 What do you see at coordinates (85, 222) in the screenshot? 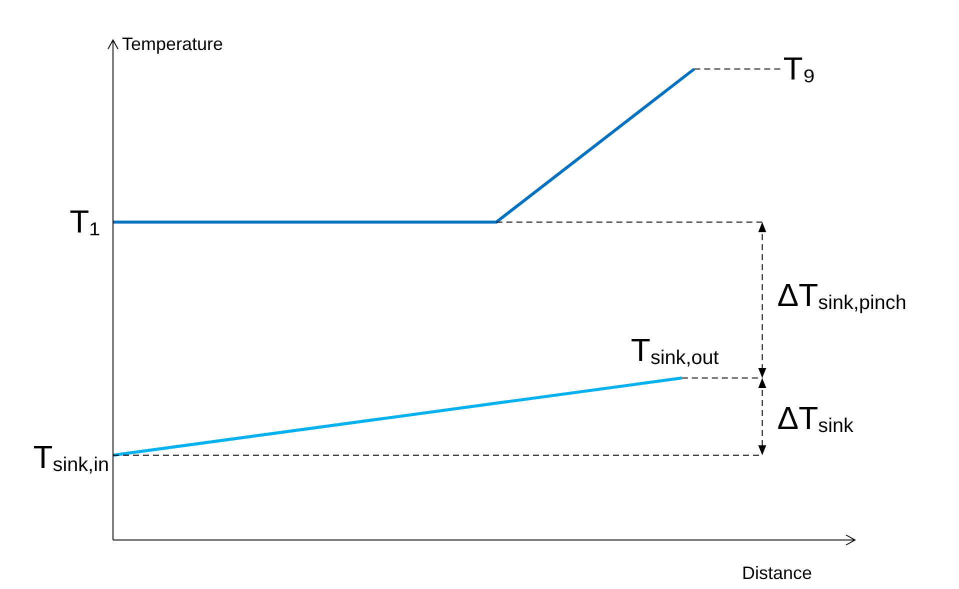
I see `text: T₁` at bounding box center [85, 222].